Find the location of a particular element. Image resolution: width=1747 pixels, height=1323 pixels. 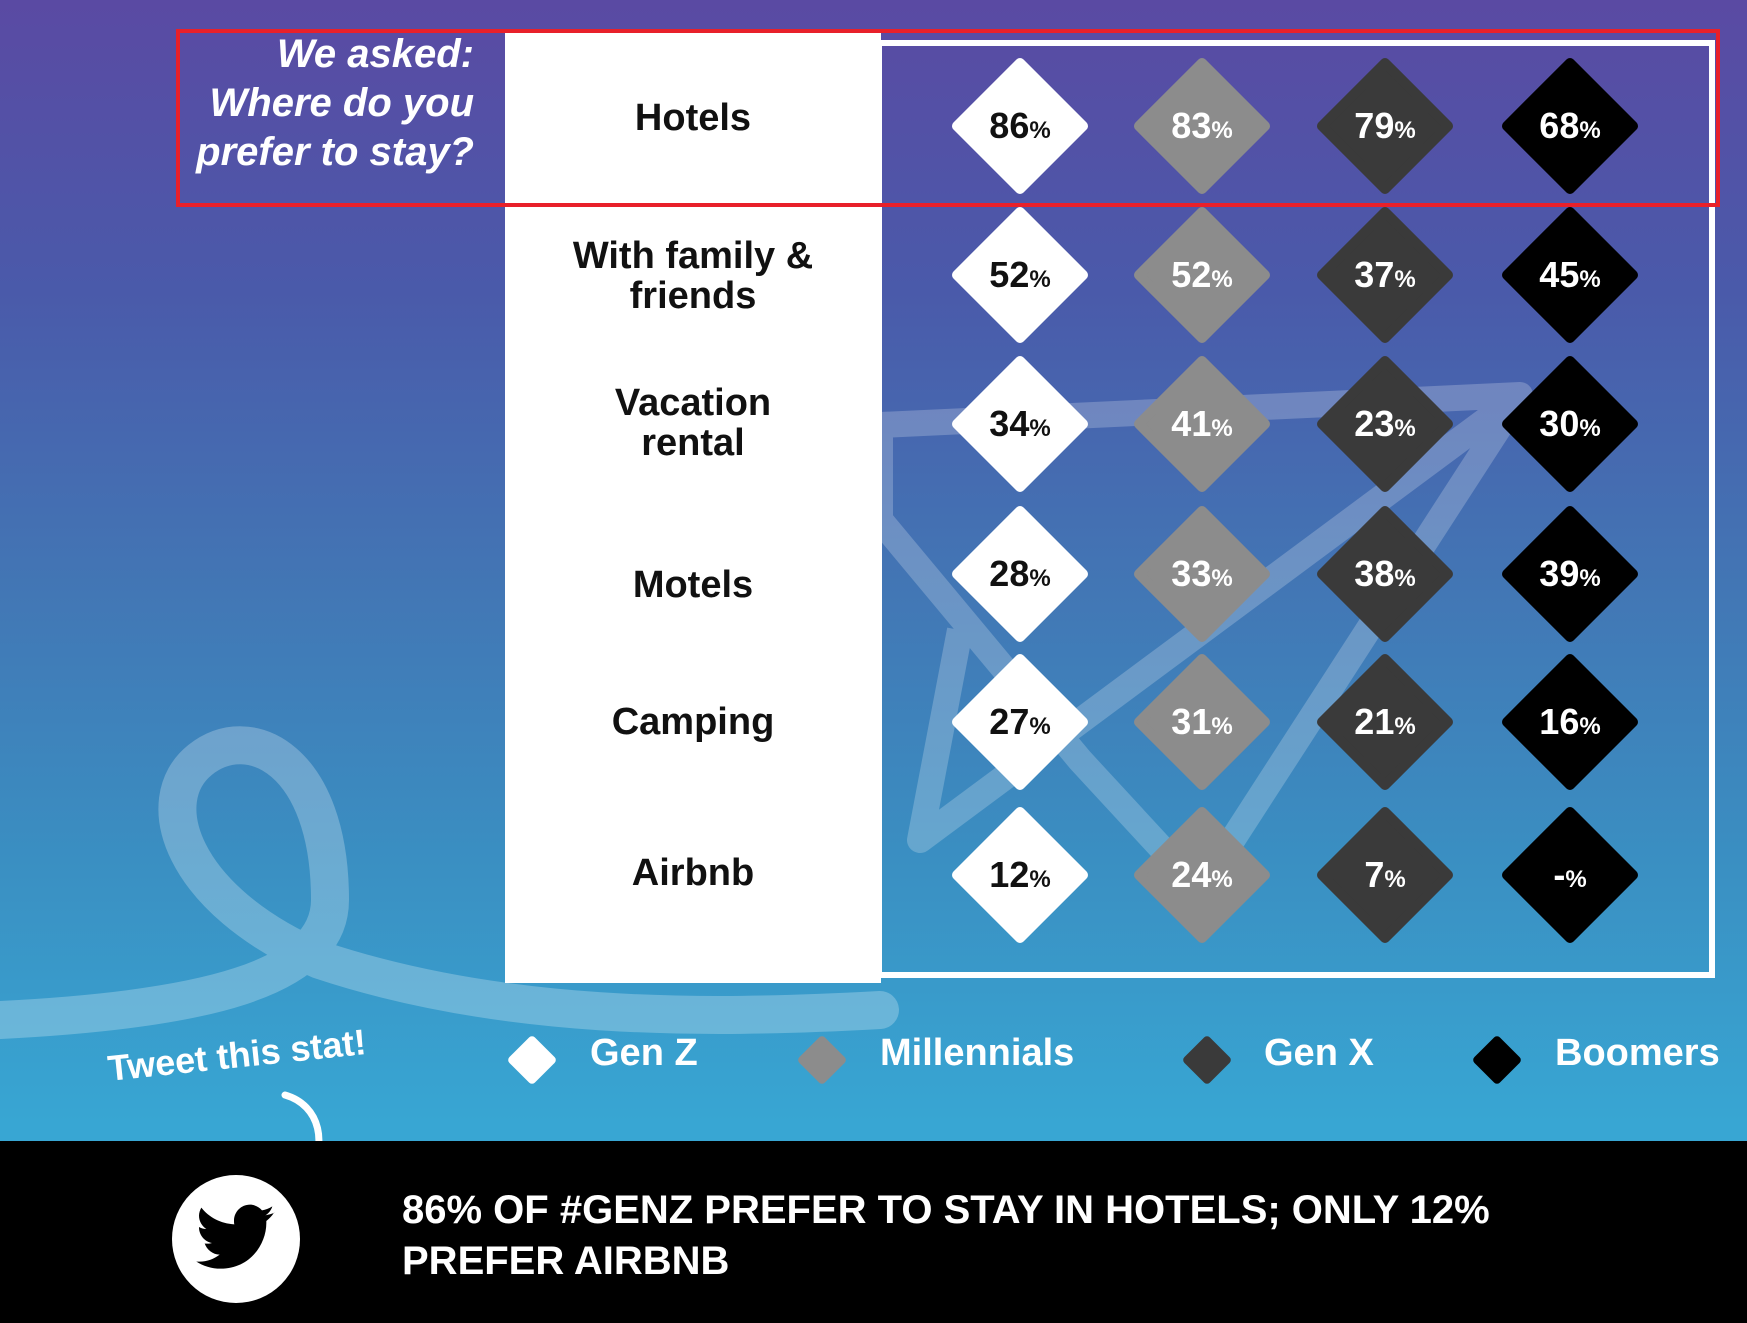

legend-marker-millennials is located at coordinates (822, 1060).